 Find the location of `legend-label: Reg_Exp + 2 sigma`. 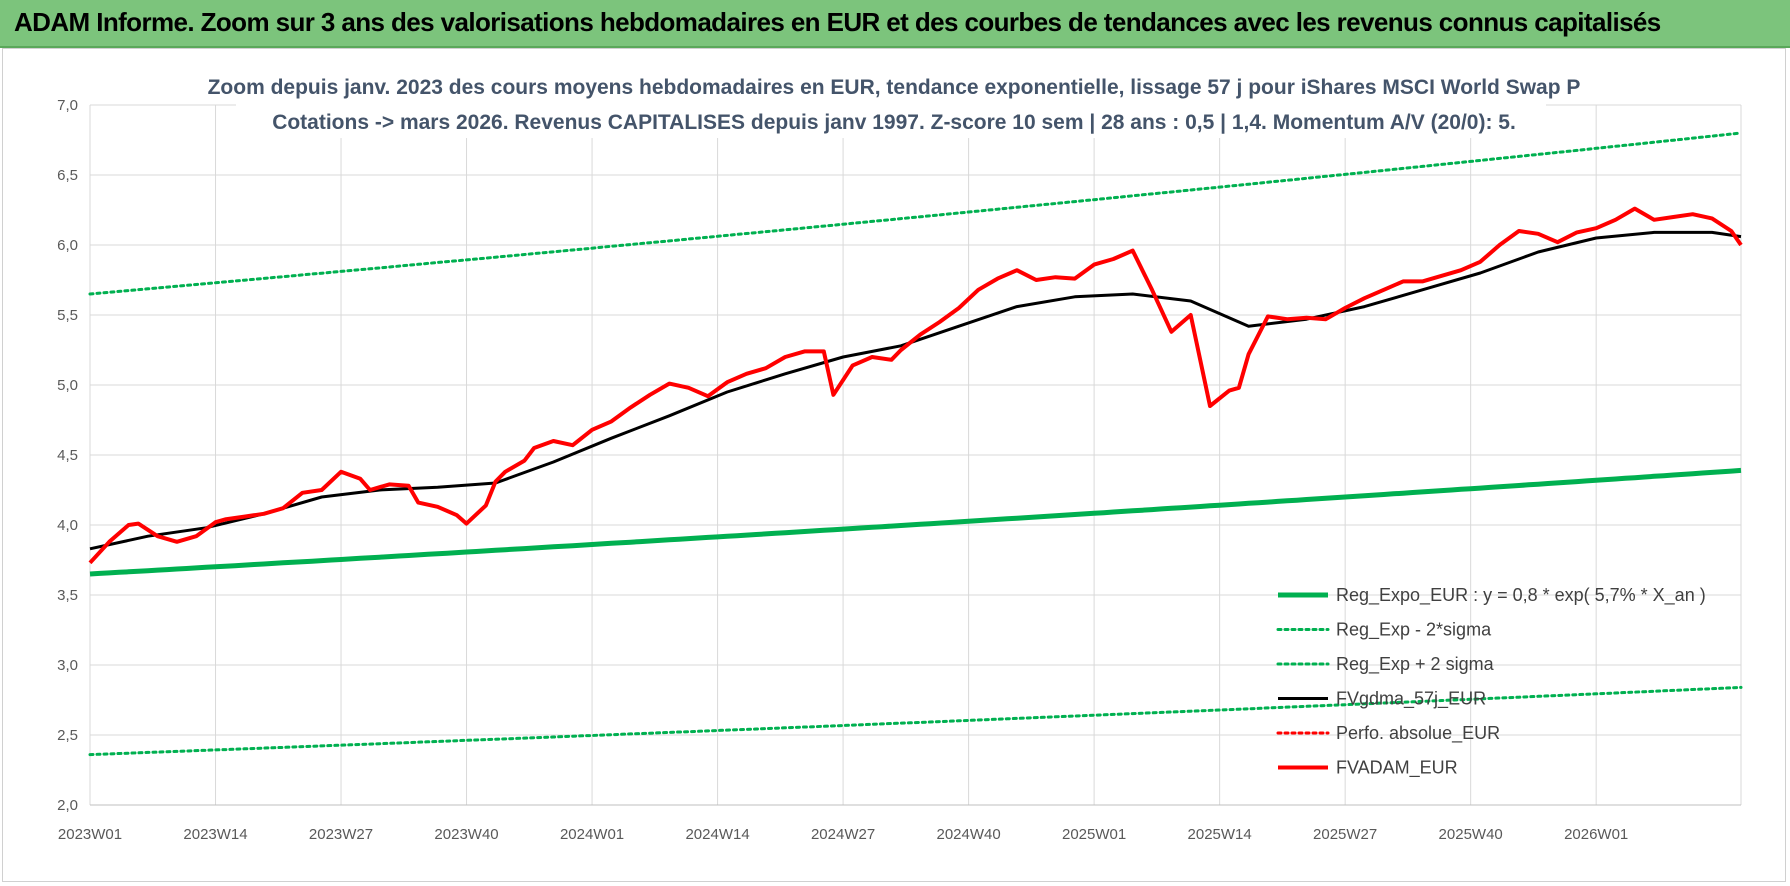

legend-label: Reg_Exp + 2 sigma is located at coordinates (1415, 664).